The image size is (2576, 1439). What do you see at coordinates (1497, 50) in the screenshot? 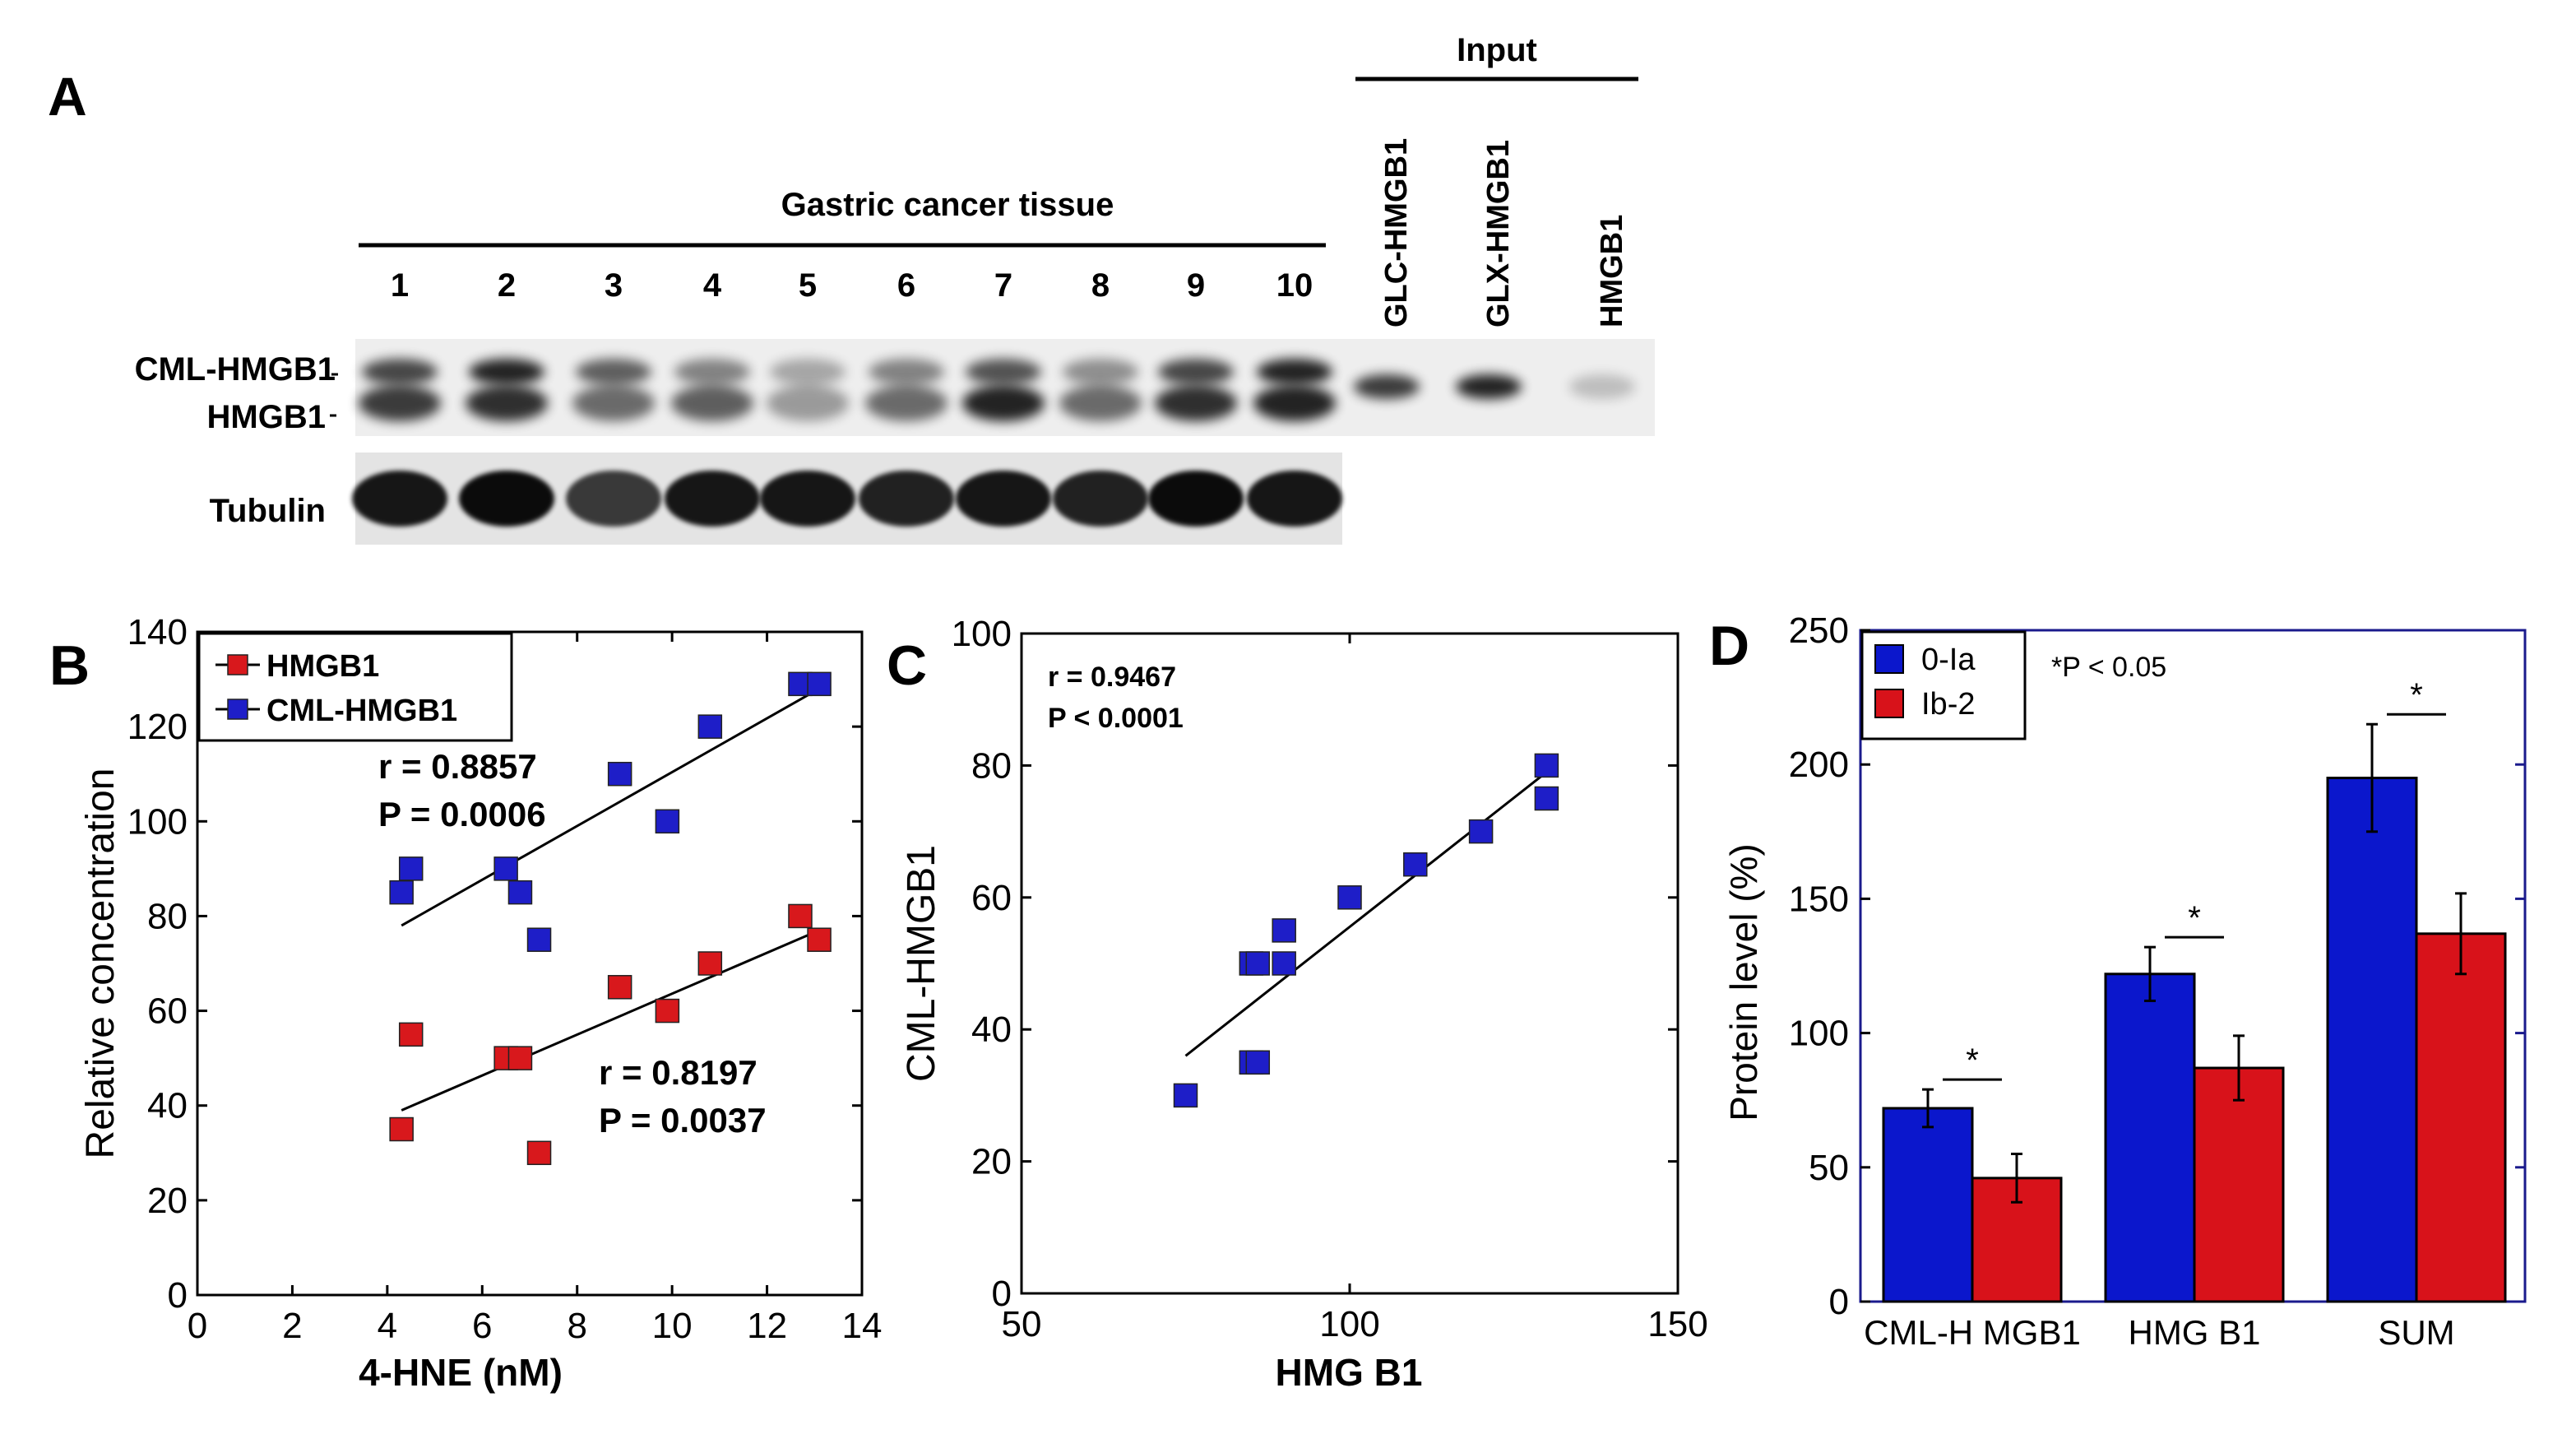
I see `input-label: Input` at bounding box center [1497, 50].